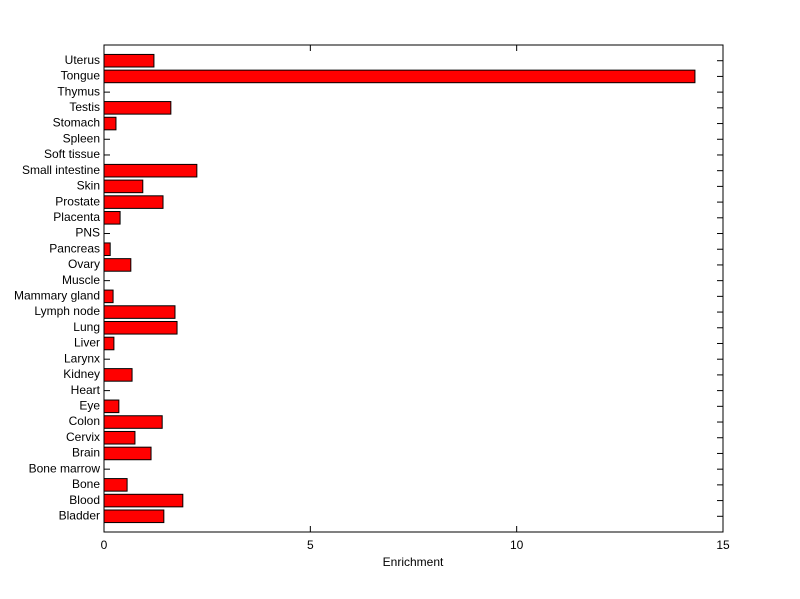 The height and width of the screenshot is (599, 800). Describe the element at coordinates (84, 107) in the screenshot. I see `y-tick-label: Testis` at that location.